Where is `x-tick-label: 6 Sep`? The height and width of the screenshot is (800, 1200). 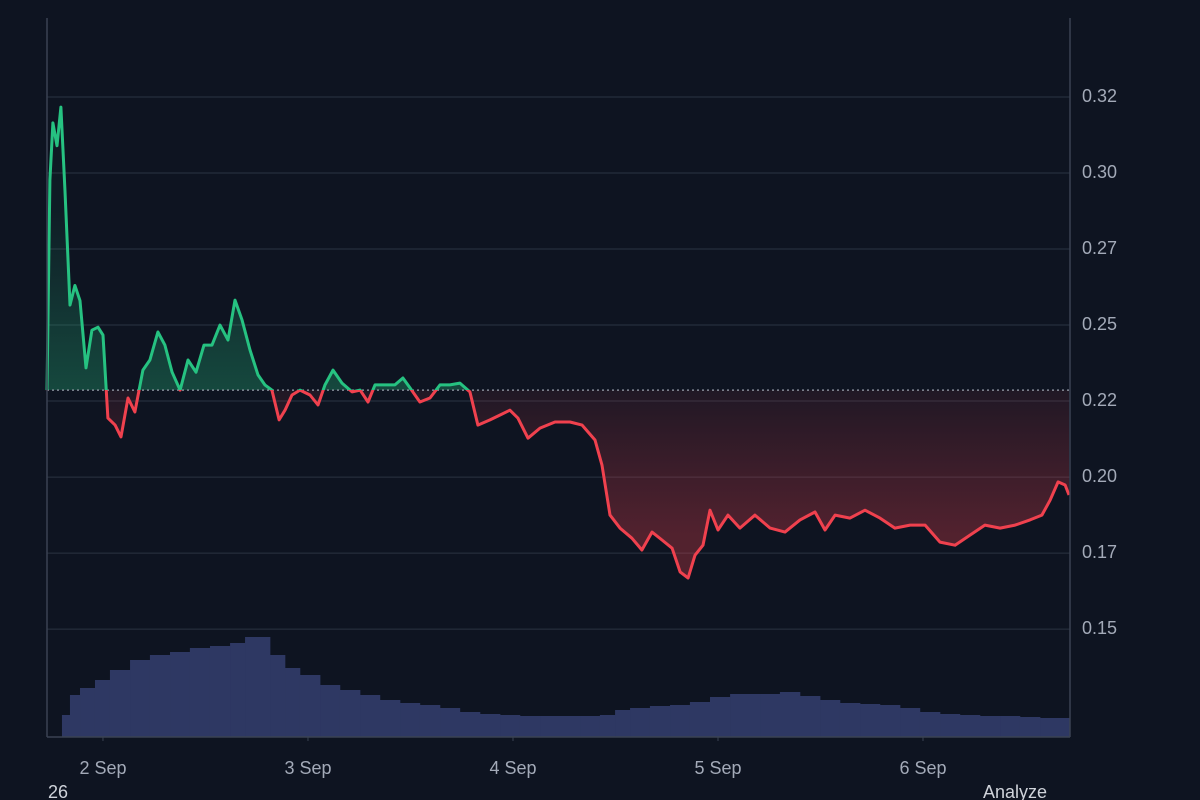
x-tick-label: 6 Sep is located at coordinates (922, 768).